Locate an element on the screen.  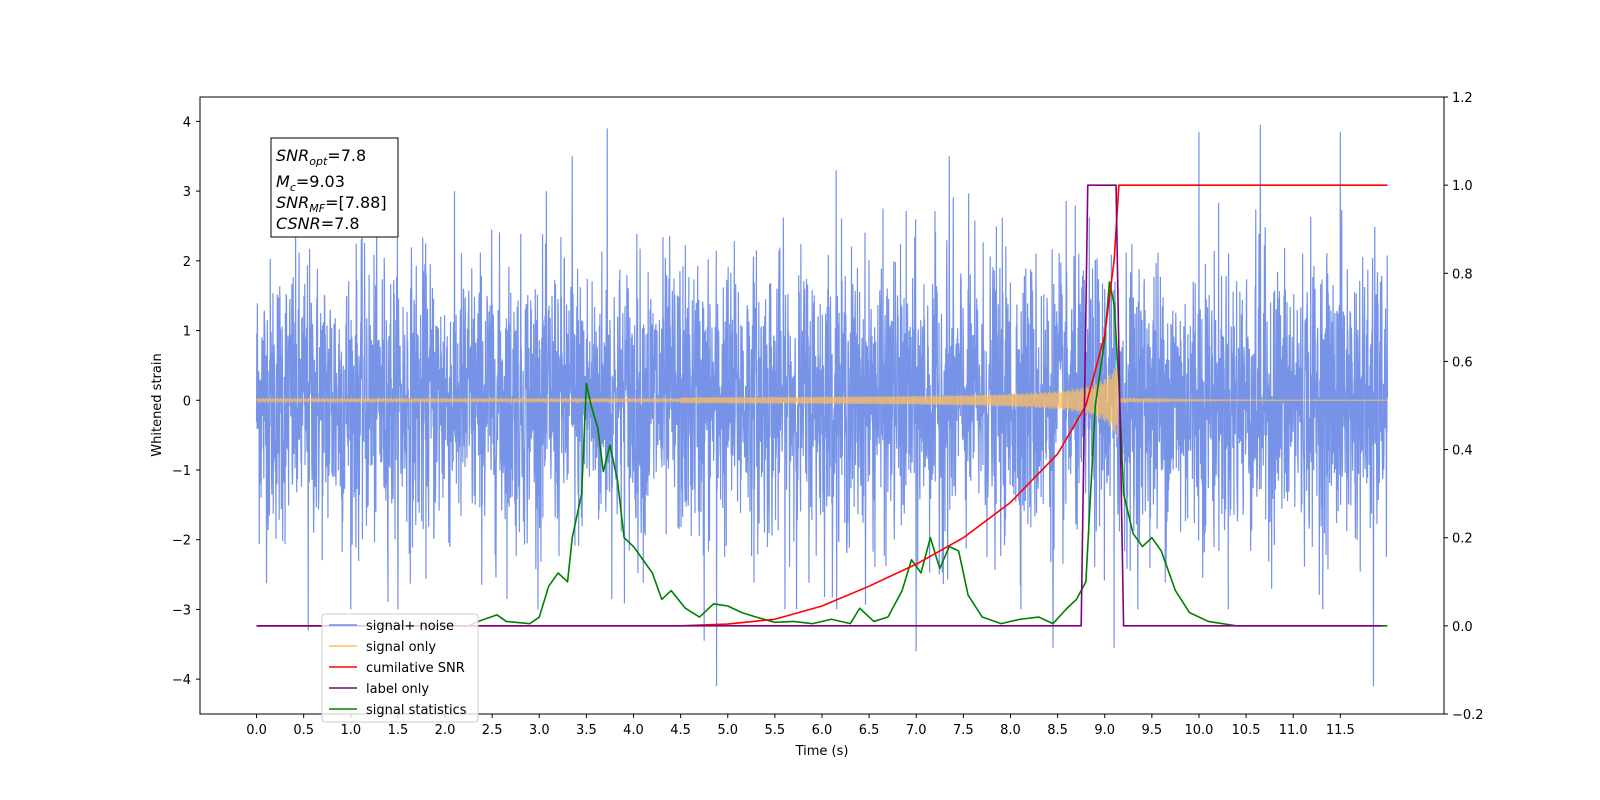
x-tick-label: 2.5 is located at coordinates (492, 730).